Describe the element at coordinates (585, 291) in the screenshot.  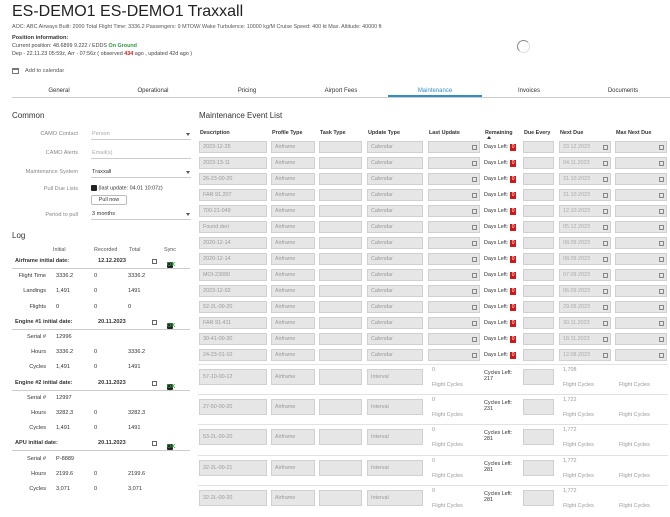
I see `mel-next-due-input: 06.09.2023` at that location.